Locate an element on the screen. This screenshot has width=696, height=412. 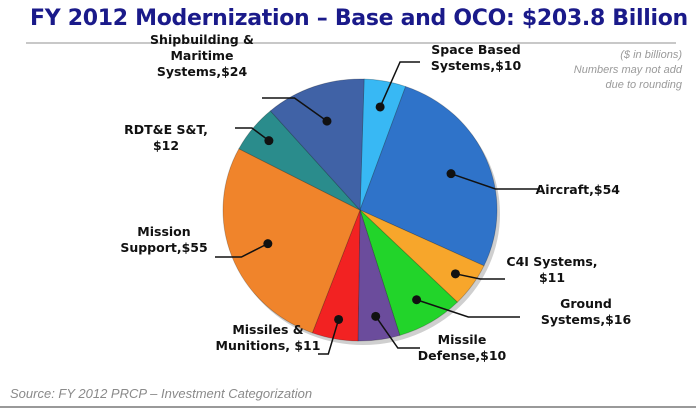
slice-label: Mission Support,$55 is located at coordinates (163, 239).